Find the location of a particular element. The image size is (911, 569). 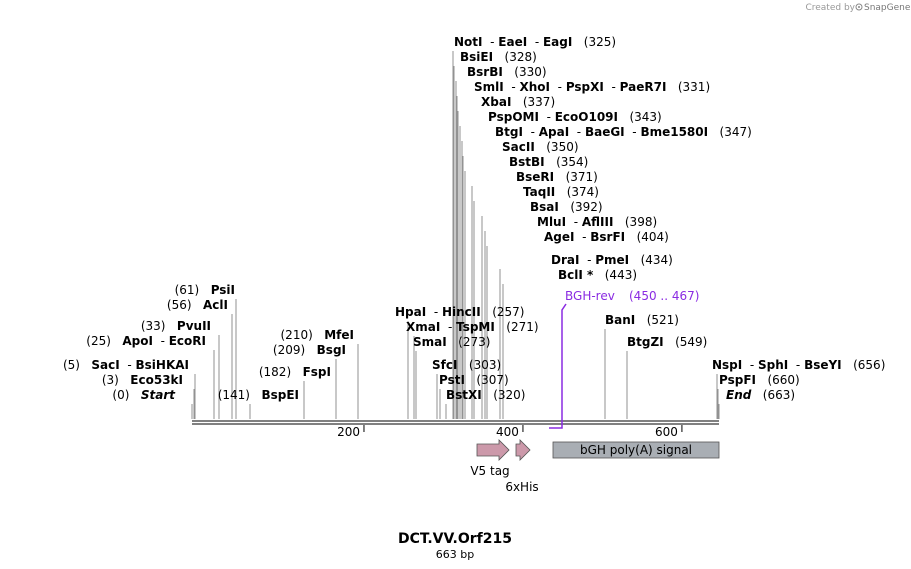

cut-site-xmai-tspmi: XmaI - TspMI (271) is located at coordinates (472, 327).